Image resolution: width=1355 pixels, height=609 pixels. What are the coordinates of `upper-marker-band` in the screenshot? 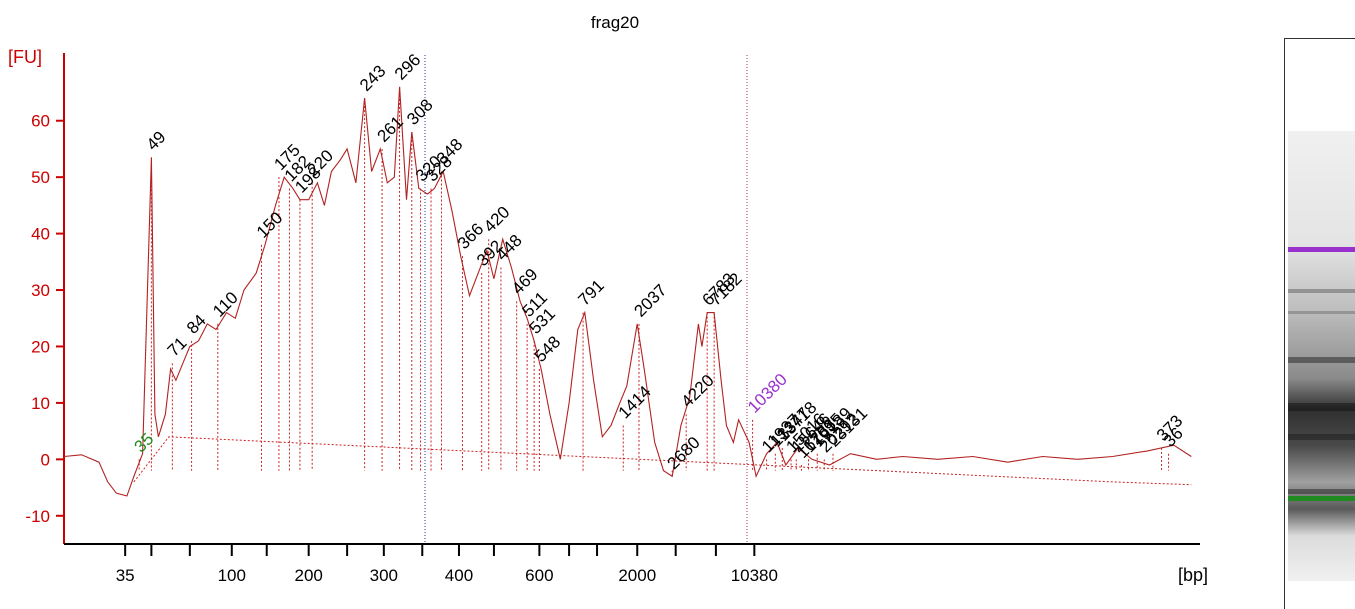 It's located at (1321, 249).